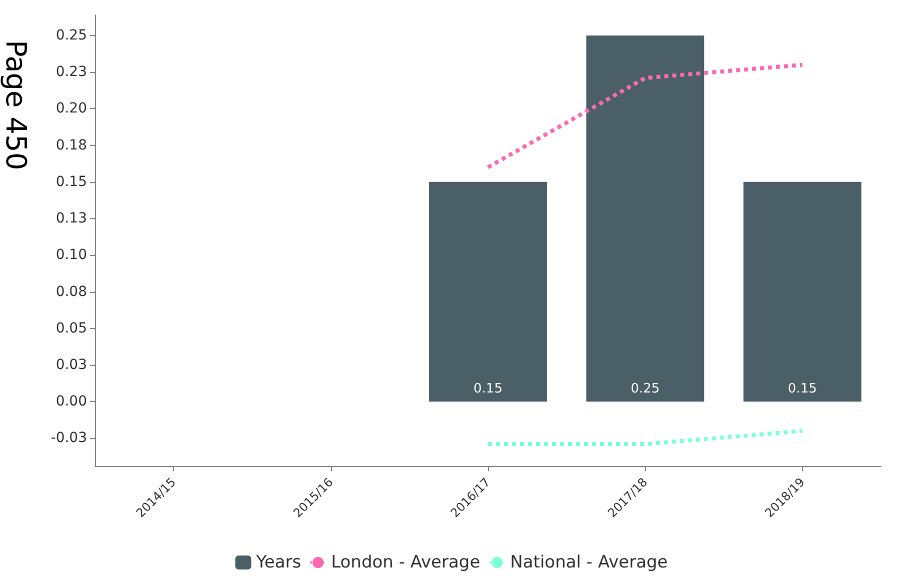  Describe the element at coordinates (645, 389) in the screenshot. I see `data-label: 0.25` at that location.